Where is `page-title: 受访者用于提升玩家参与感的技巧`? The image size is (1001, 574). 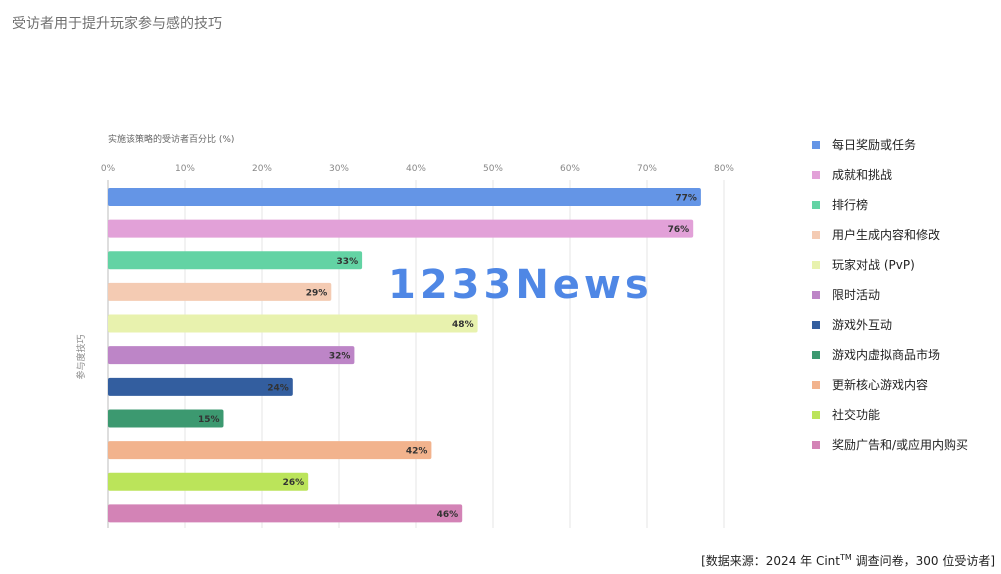
page-title: 受访者用于提升玩家参与感的技巧 is located at coordinates (117, 24).